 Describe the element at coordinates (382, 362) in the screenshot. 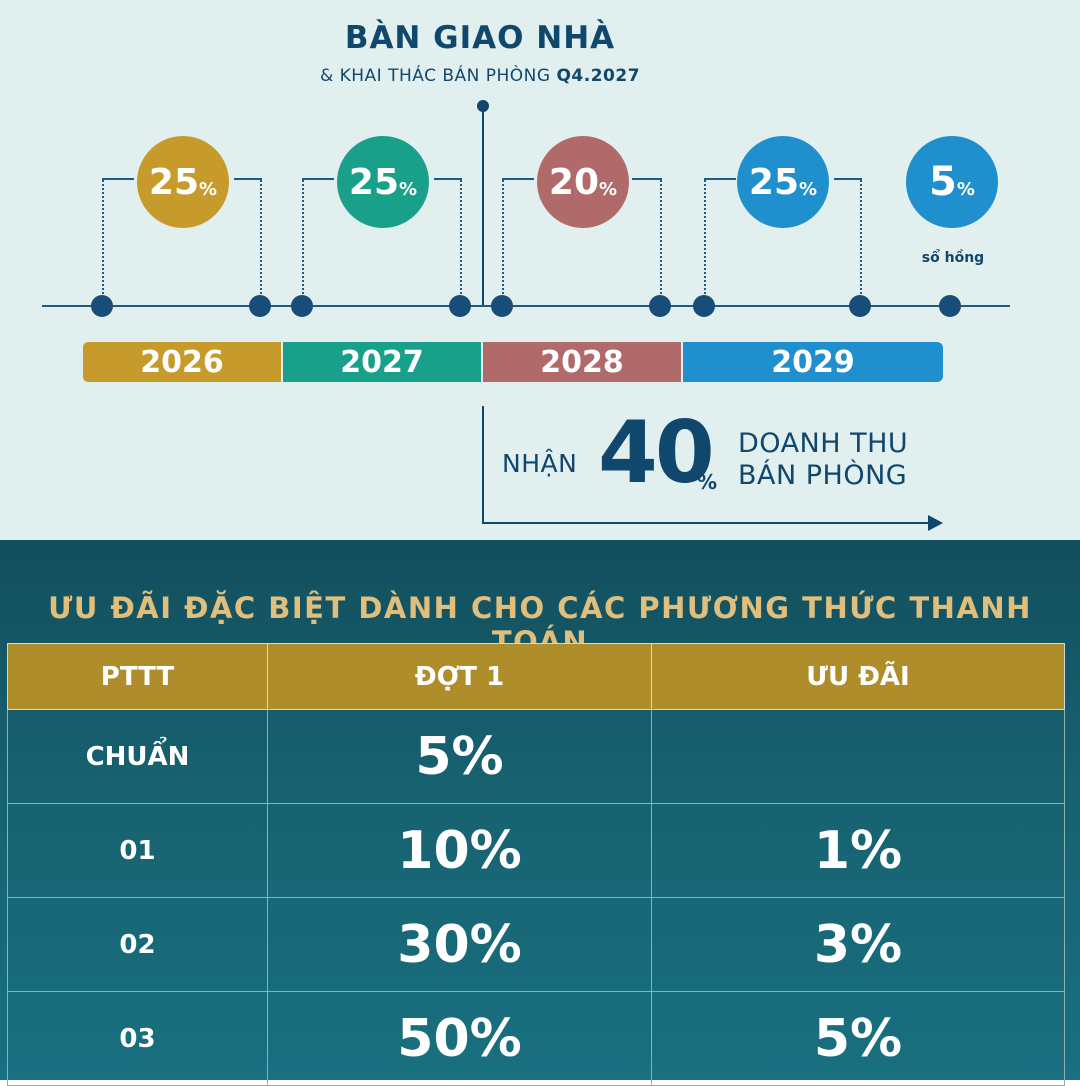

I see `year-bar-2027: 2027` at that location.